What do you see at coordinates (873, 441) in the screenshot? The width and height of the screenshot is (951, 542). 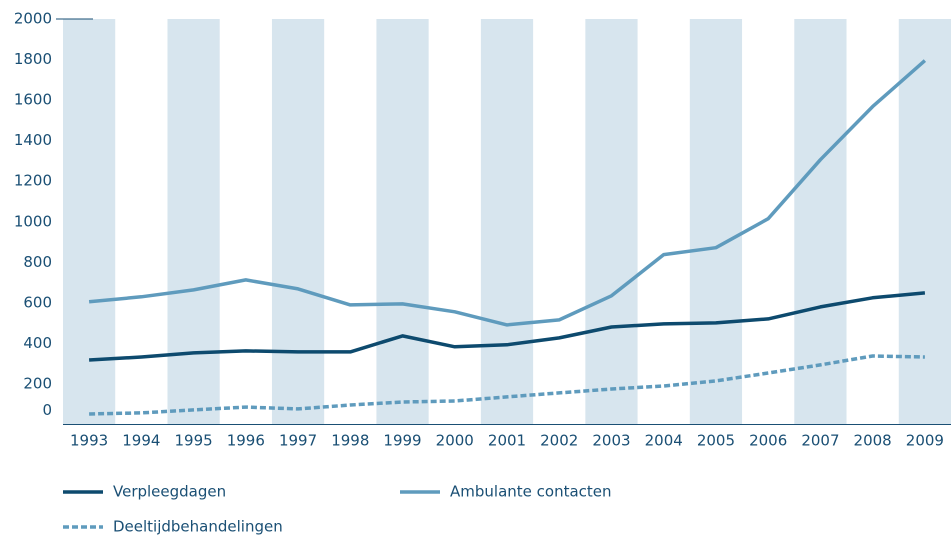 I see `x-tick-label: 2008` at bounding box center [873, 441].